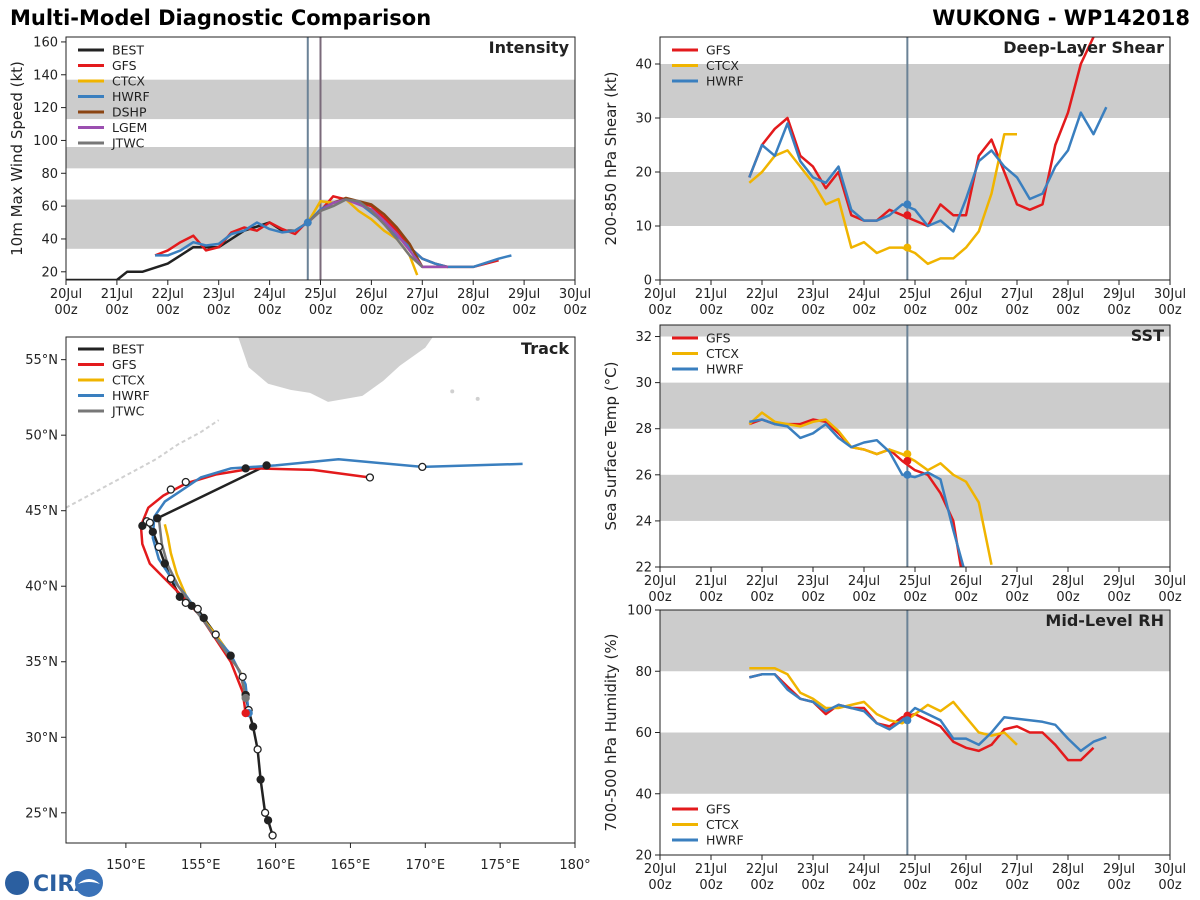 The width and height of the screenshot is (1200, 900). I want to click on intensity-series-group, so click(289, 237).